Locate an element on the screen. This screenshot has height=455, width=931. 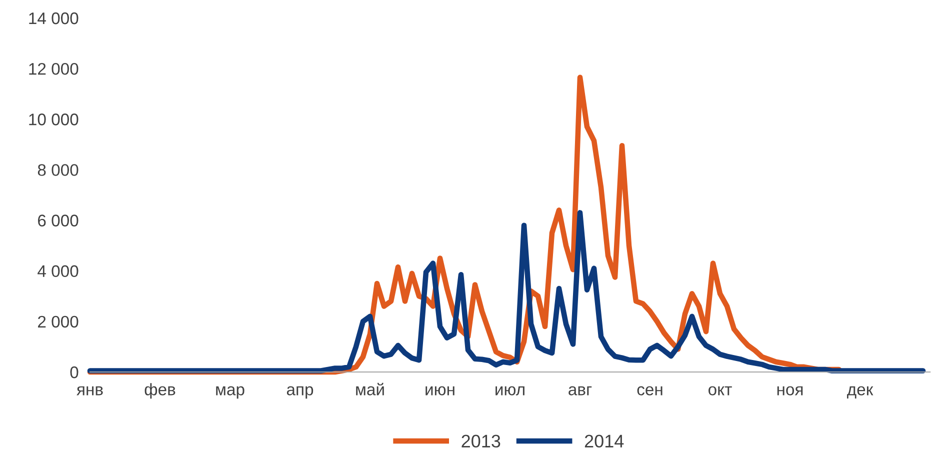
x-tick-label: ноя is located at coordinates (790, 391).